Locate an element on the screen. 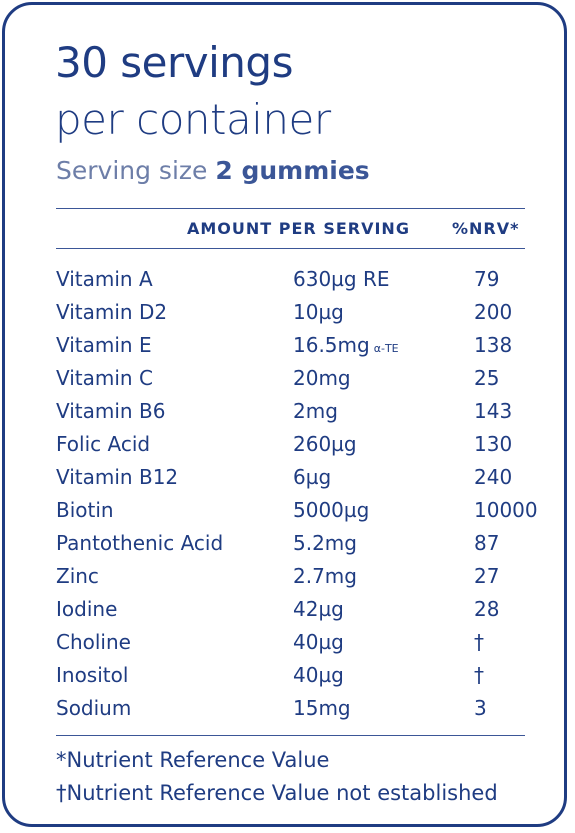 The image size is (575, 833). table-row: Vitamin D2 10µg 200 is located at coordinates (306, 313).